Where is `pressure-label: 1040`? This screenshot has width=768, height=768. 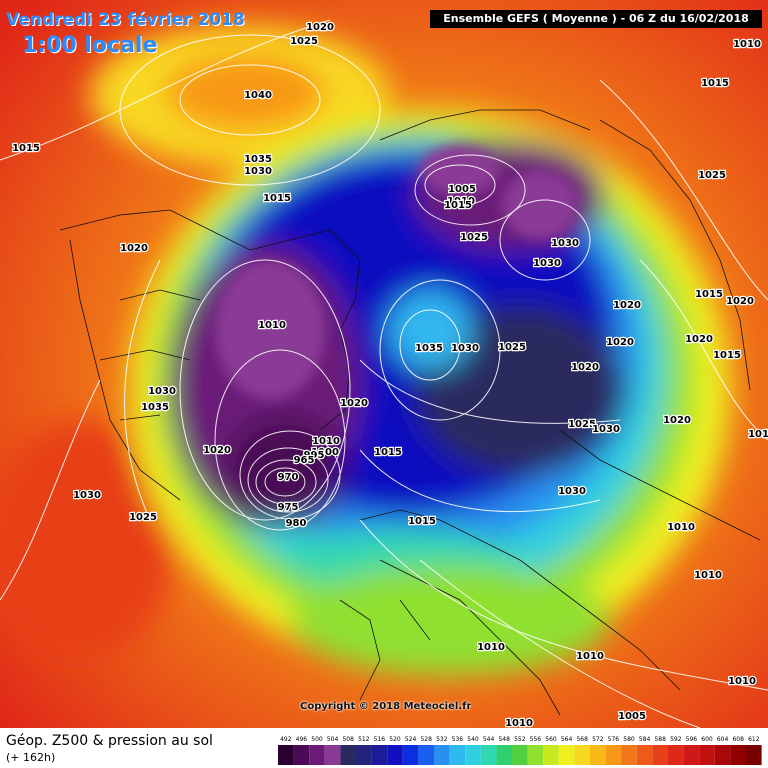
pressure-label: 1040 is located at coordinates (258, 95).